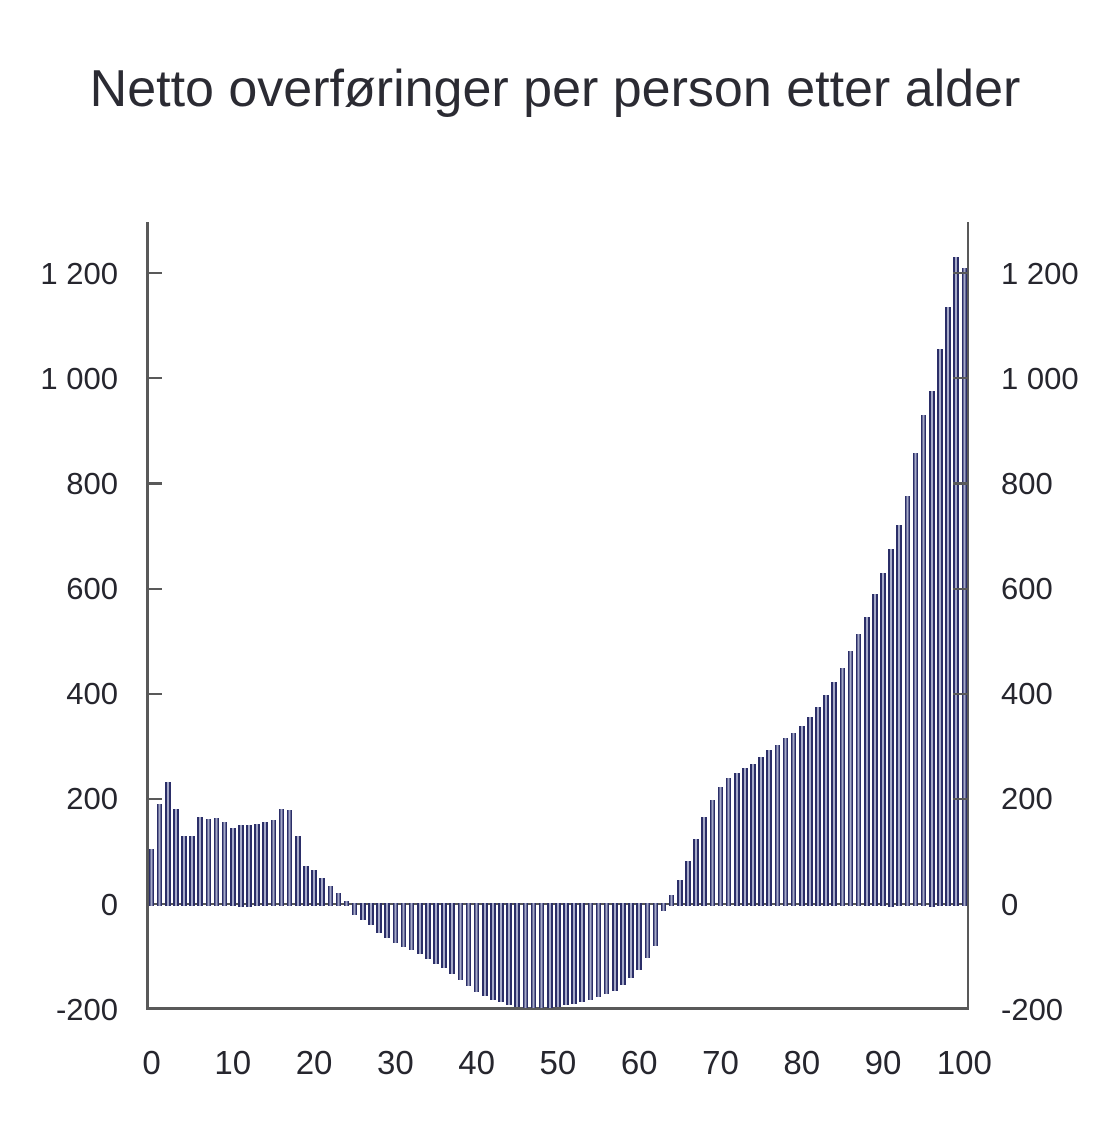  What do you see at coordinates (1027, 799) in the screenshot?
I see `y-axis-label-right-200: 200` at bounding box center [1027, 799].